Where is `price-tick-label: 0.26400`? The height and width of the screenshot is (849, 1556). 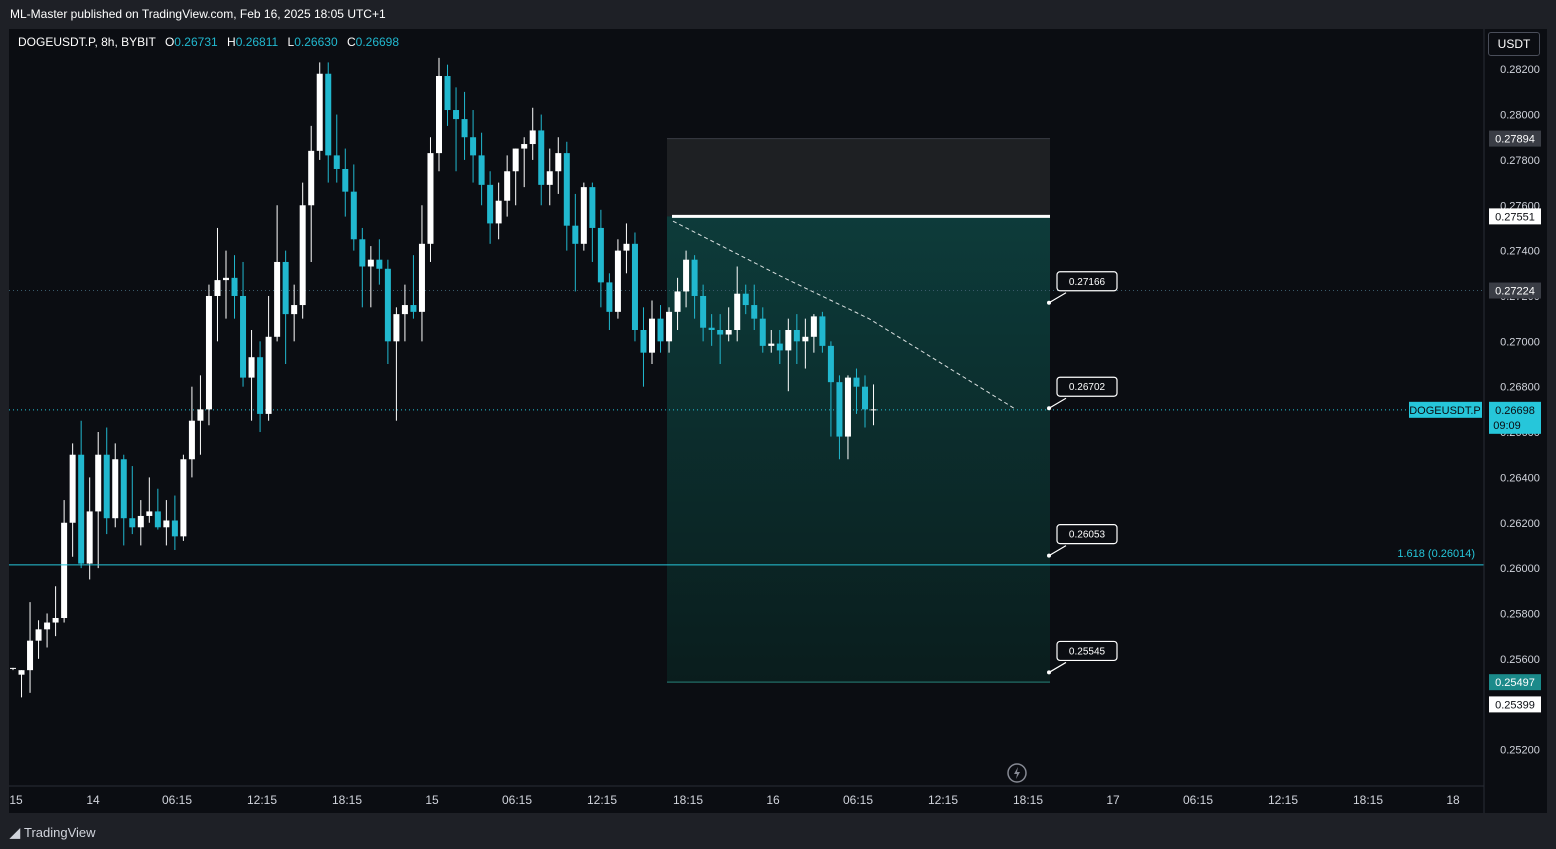
price-tick-label: 0.26400 is located at coordinates (1520, 478).